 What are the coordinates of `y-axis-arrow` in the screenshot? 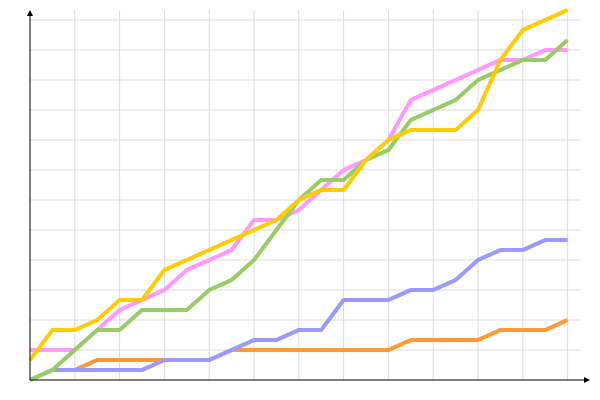 It's located at (30, 13).